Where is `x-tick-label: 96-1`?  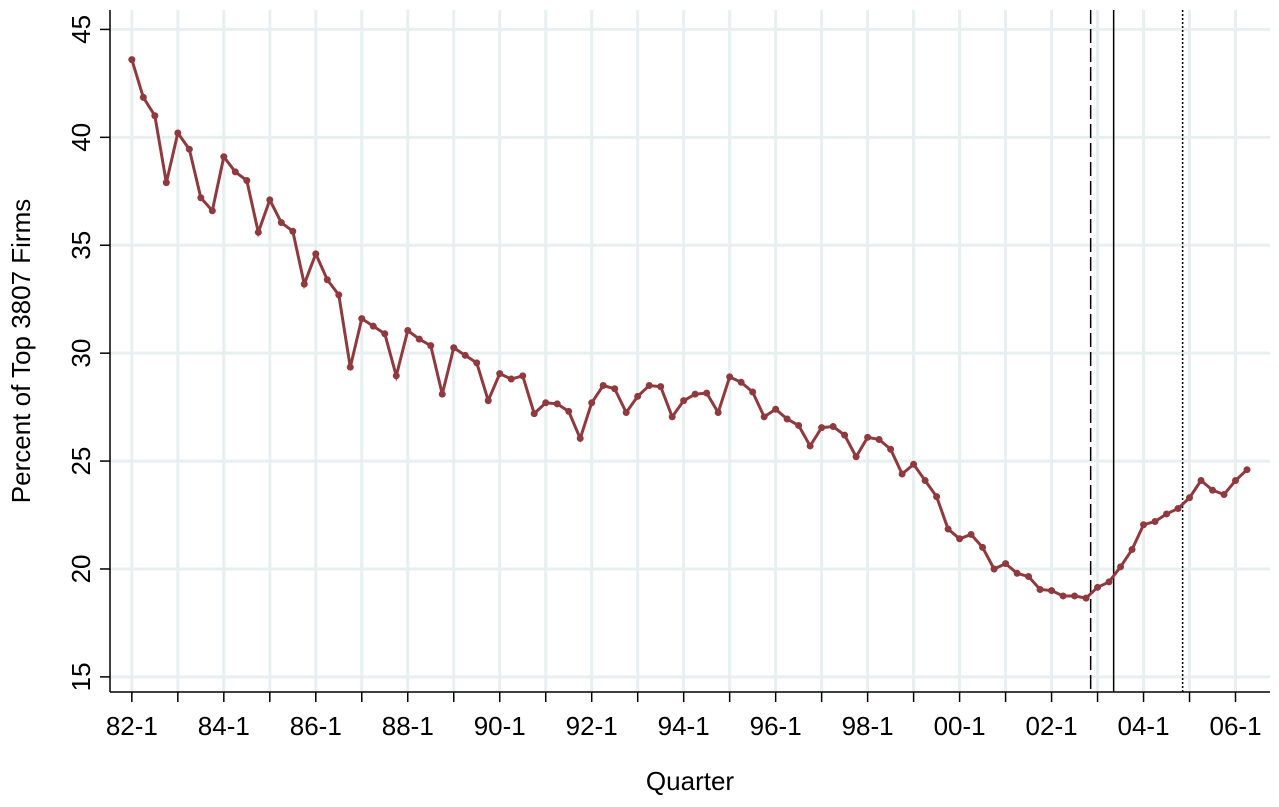 x-tick-label: 96-1 is located at coordinates (776, 726).